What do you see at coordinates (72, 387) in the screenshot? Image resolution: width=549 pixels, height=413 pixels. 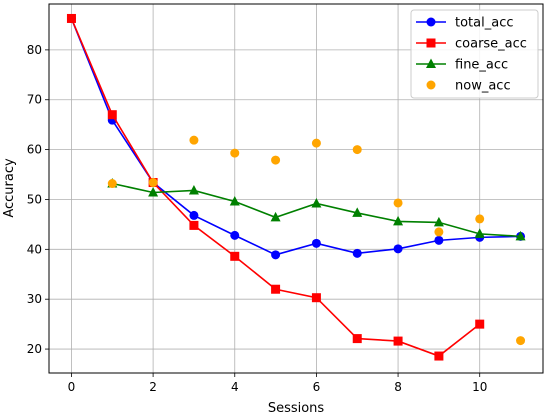 I see `x-tick-label: 0` at bounding box center [72, 387].